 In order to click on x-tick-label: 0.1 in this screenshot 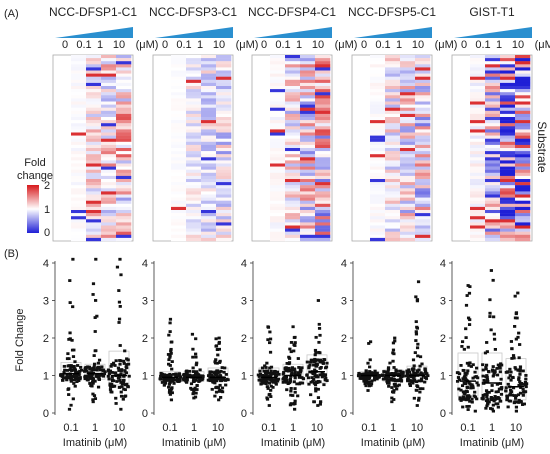, I will do `click(368, 428)`.